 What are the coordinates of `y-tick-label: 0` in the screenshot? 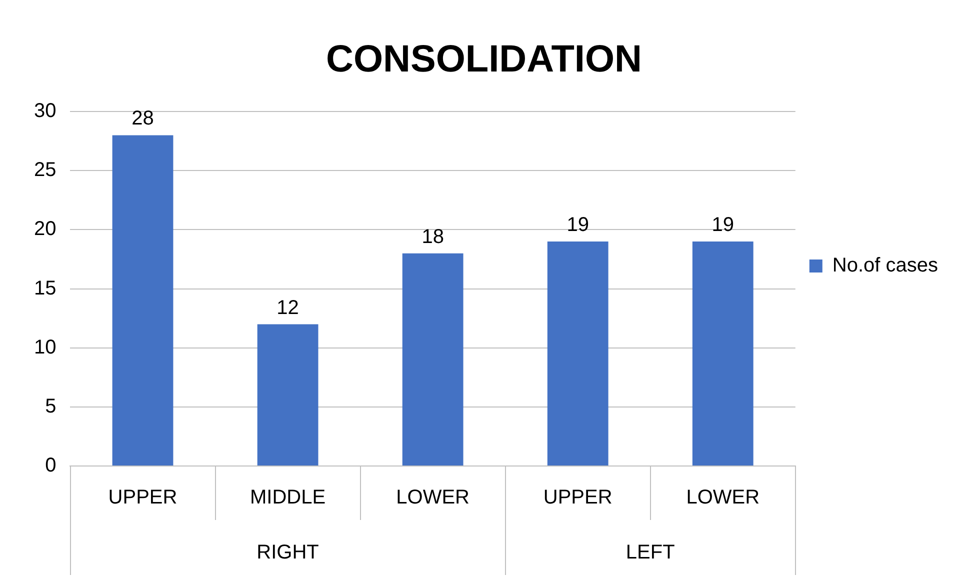 It's located at (50, 465).